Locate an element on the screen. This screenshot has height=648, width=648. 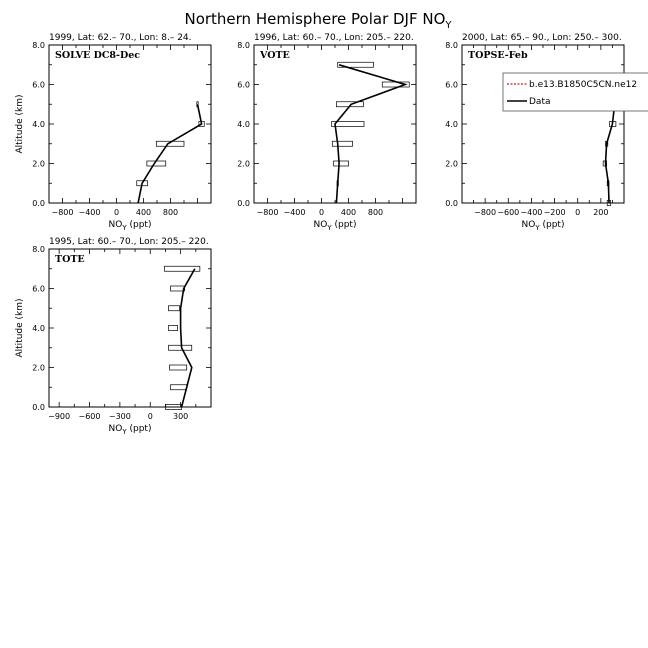
panel-subtitle: 1996, Lat: 60.– 70., Lon: 205.– 220. is located at coordinates (334, 38).